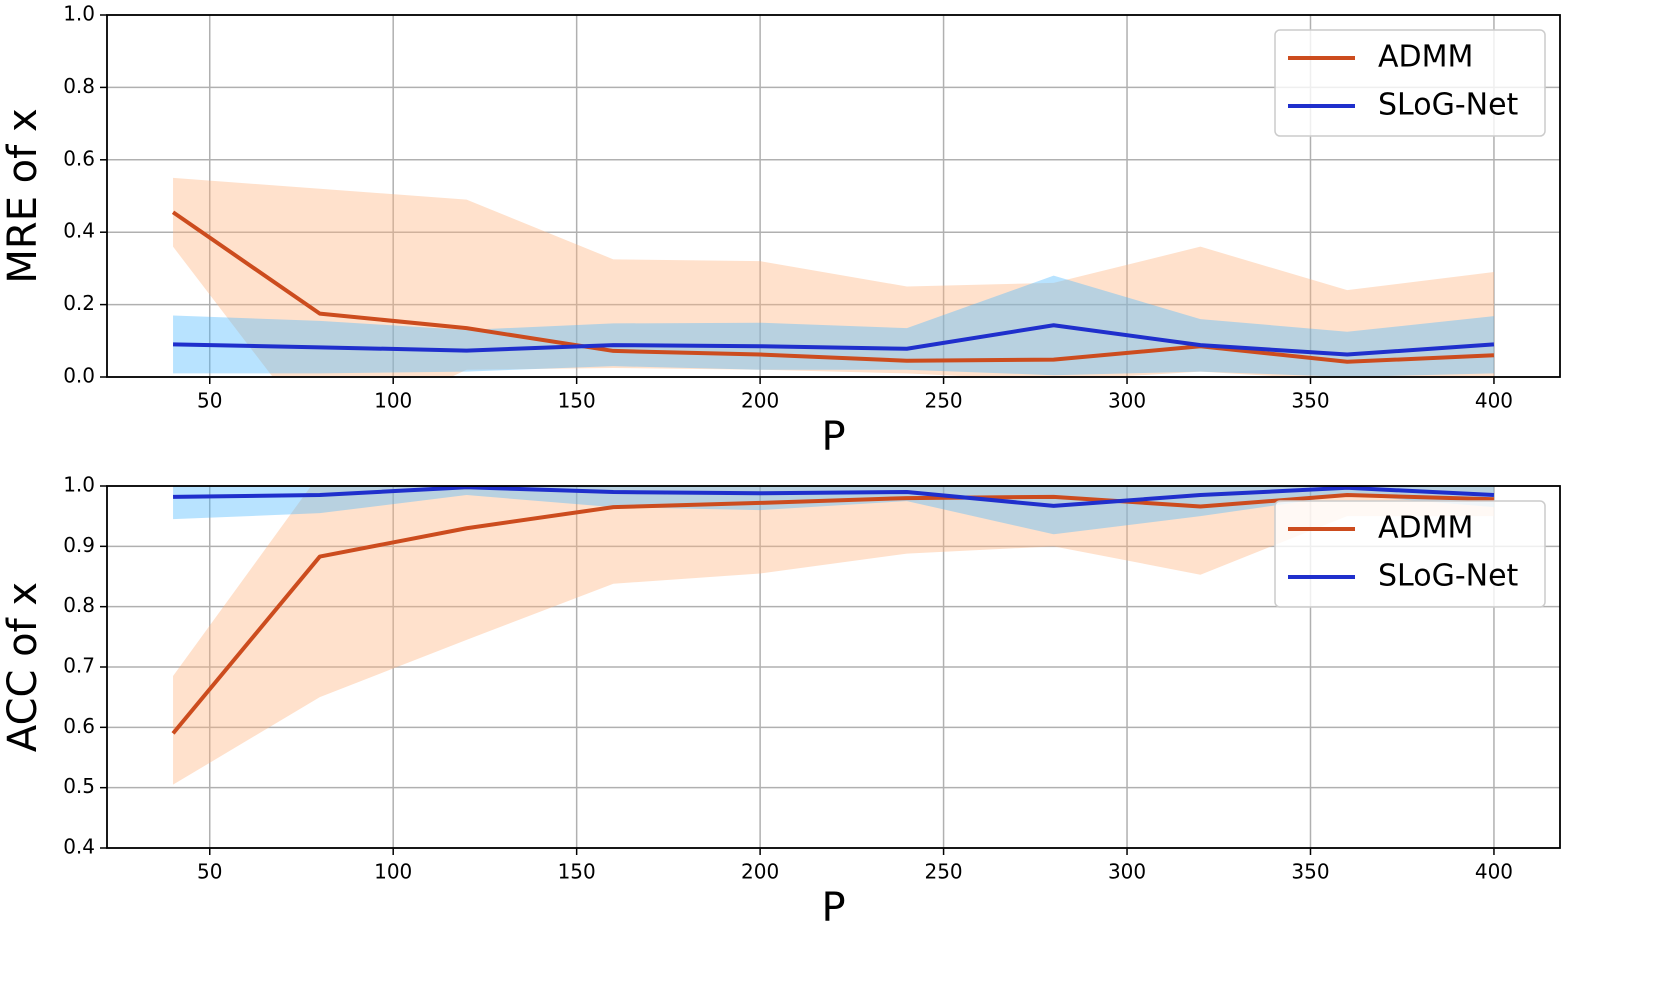 The image size is (1661, 1001). I want to click on y-tick-label: 0.9, so click(79, 545).